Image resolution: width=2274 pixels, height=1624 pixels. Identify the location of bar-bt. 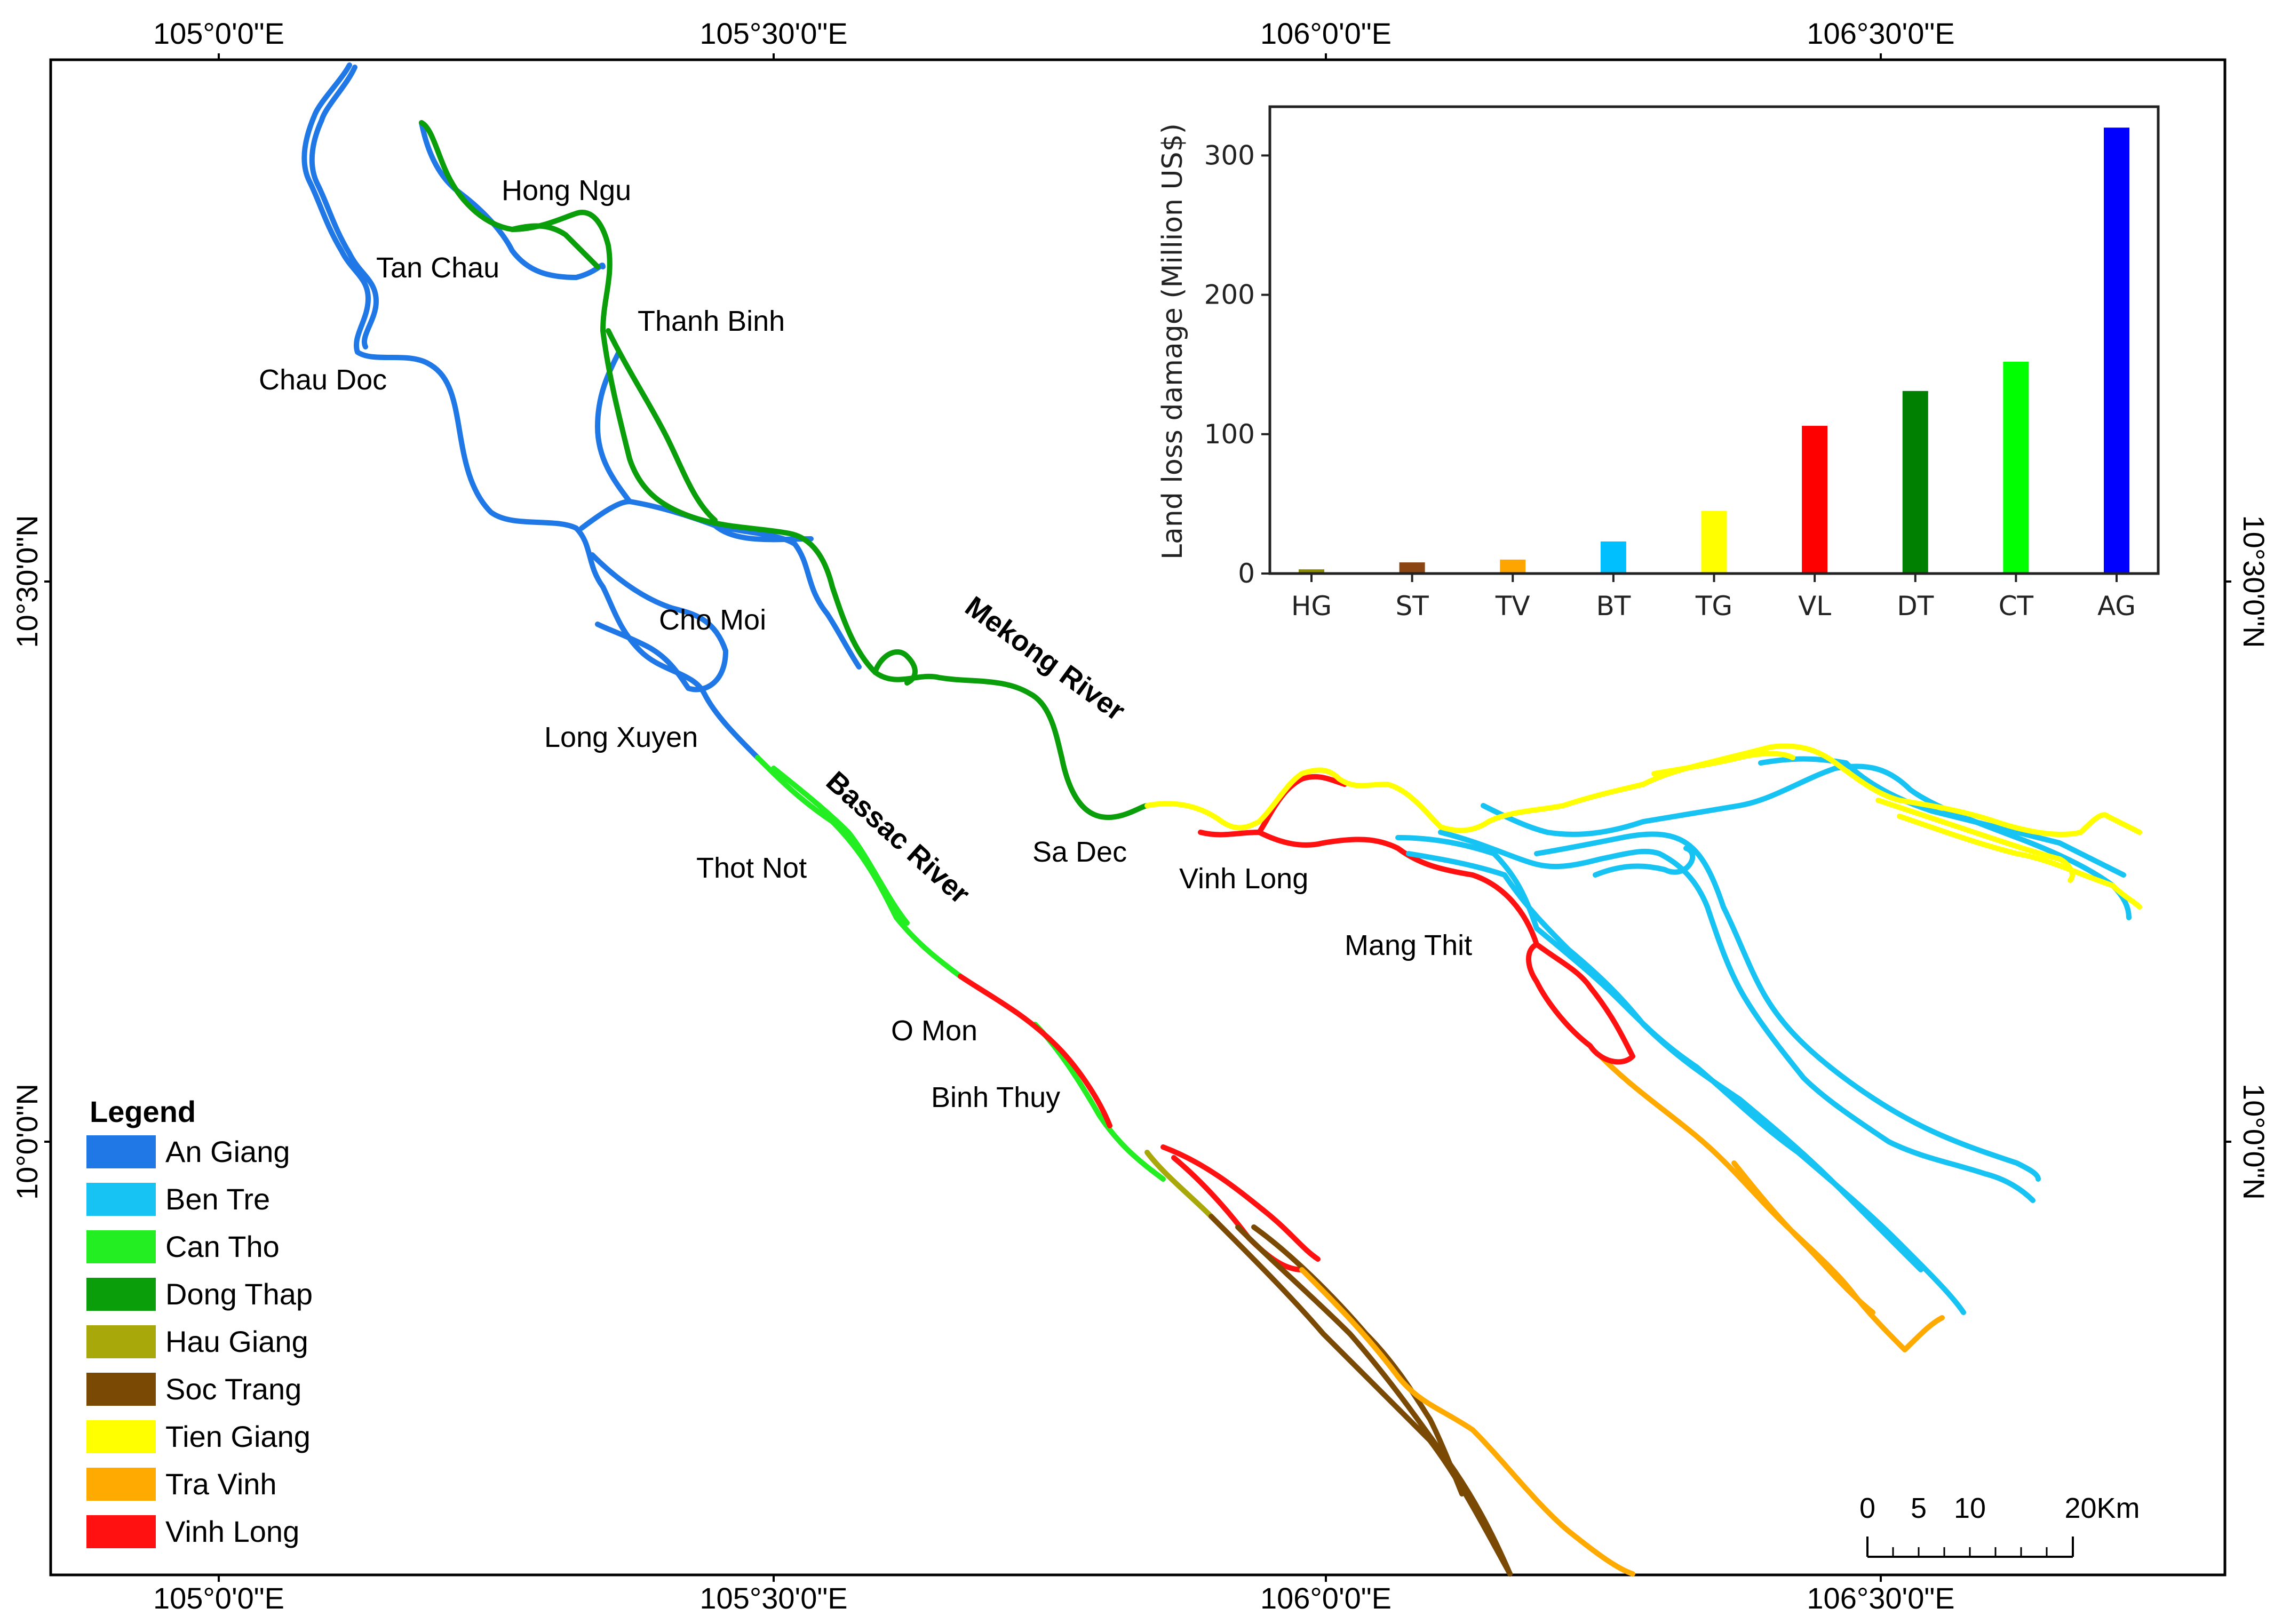
(1613, 557).